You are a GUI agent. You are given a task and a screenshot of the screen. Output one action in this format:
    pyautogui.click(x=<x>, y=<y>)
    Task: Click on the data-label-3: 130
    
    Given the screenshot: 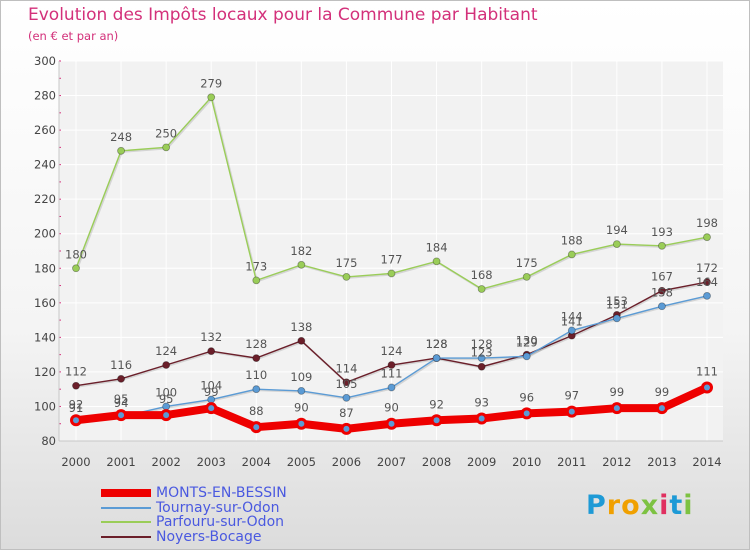 What is the action you would take?
    pyautogui.click(x=527, y=341)
    